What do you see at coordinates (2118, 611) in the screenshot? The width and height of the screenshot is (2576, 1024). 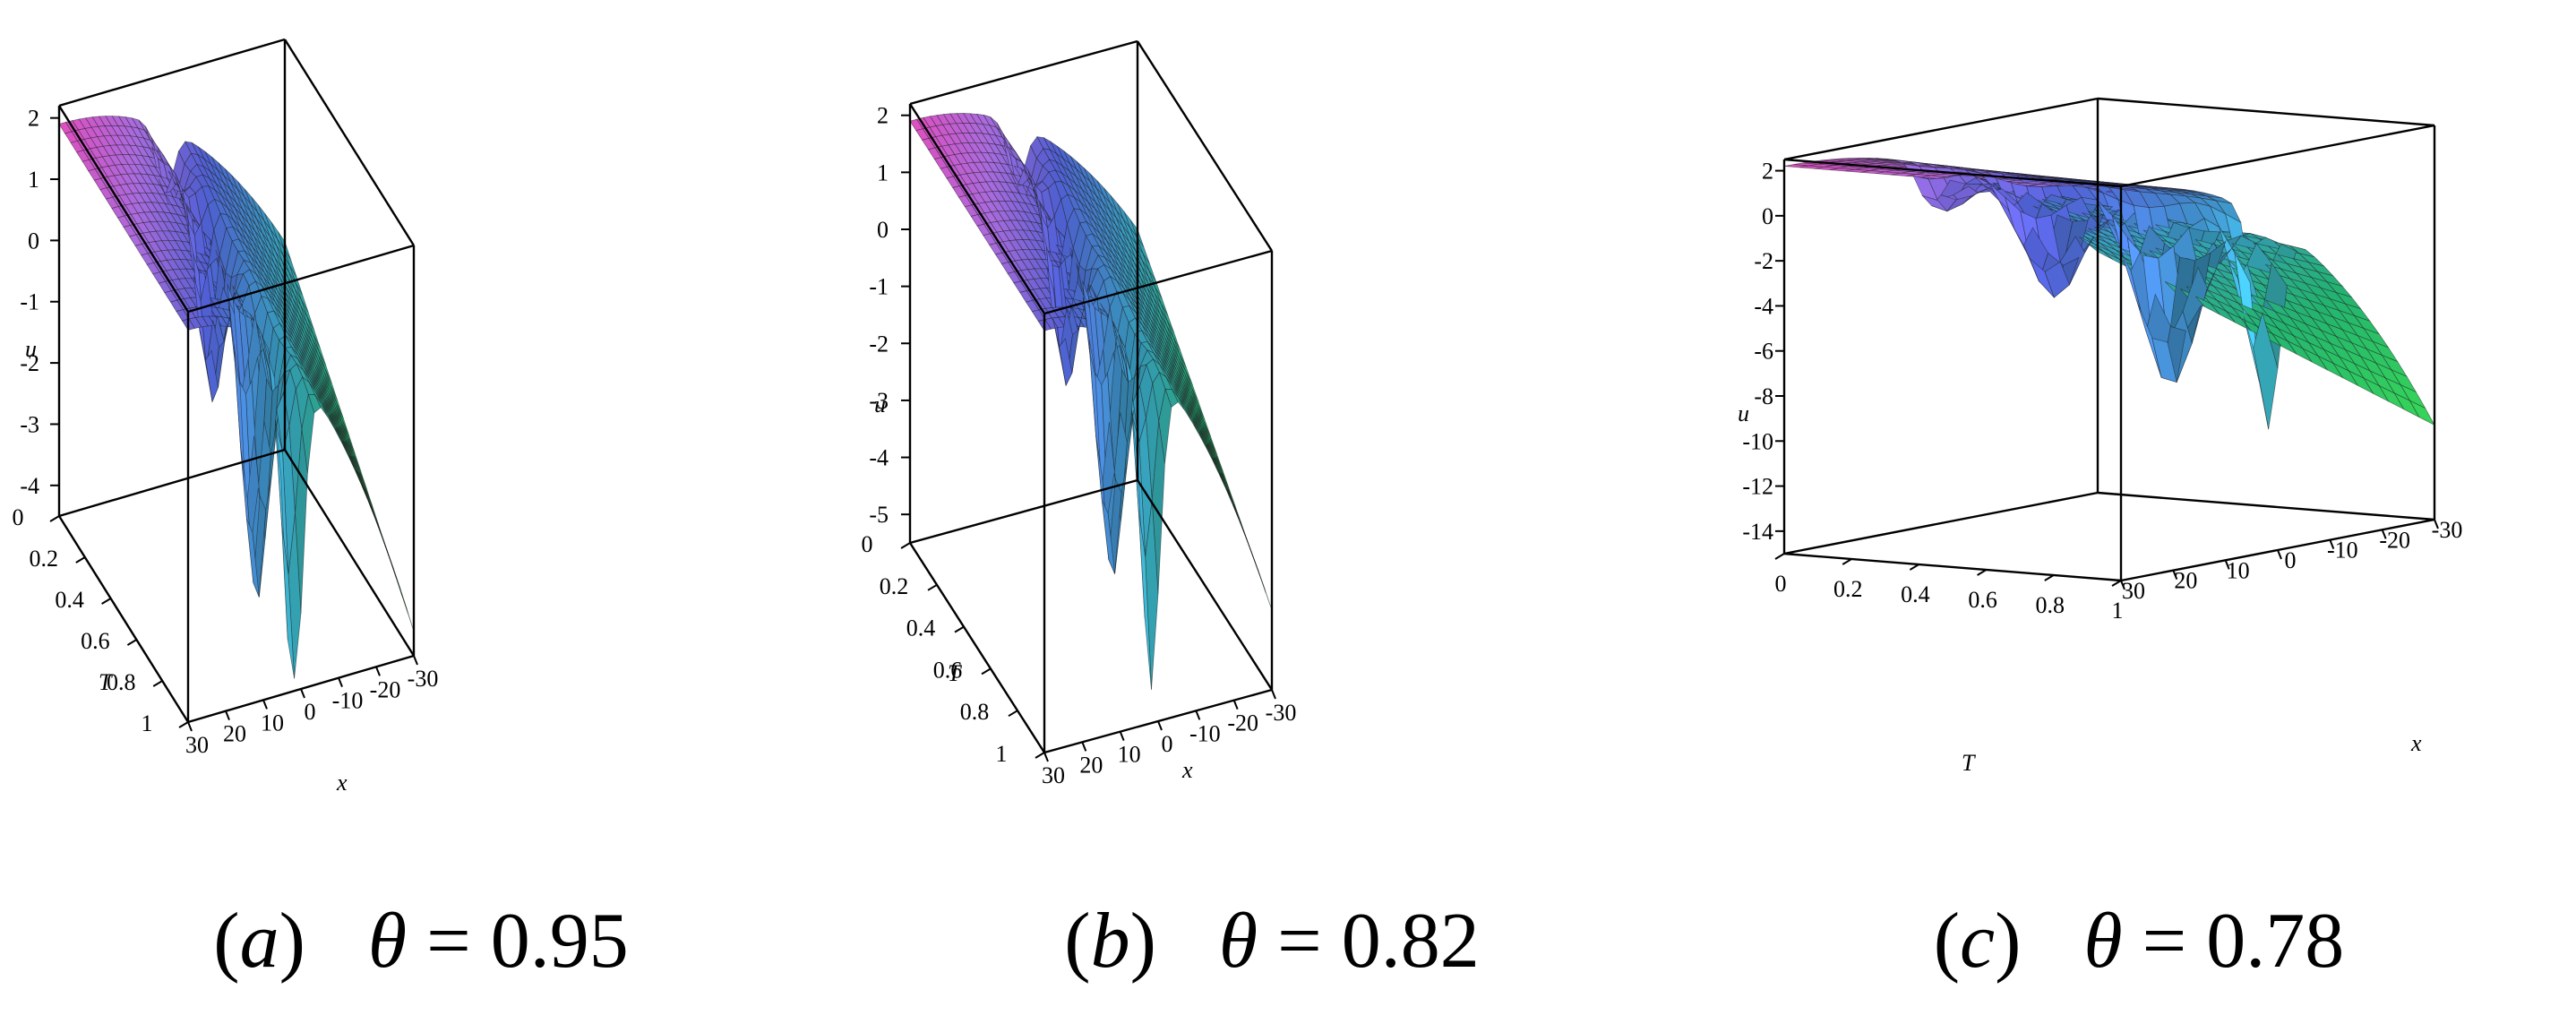 I see `t-tick-label: 1` at bounding box center [2118, 611].